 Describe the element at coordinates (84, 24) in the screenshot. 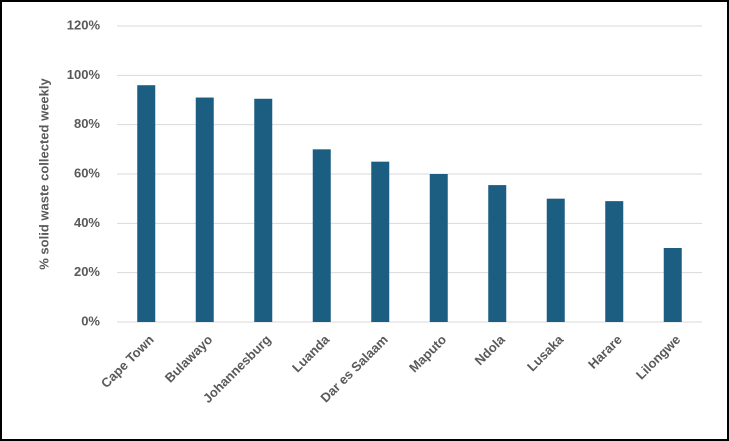

I see `y-tick-label: 120%` at that location.